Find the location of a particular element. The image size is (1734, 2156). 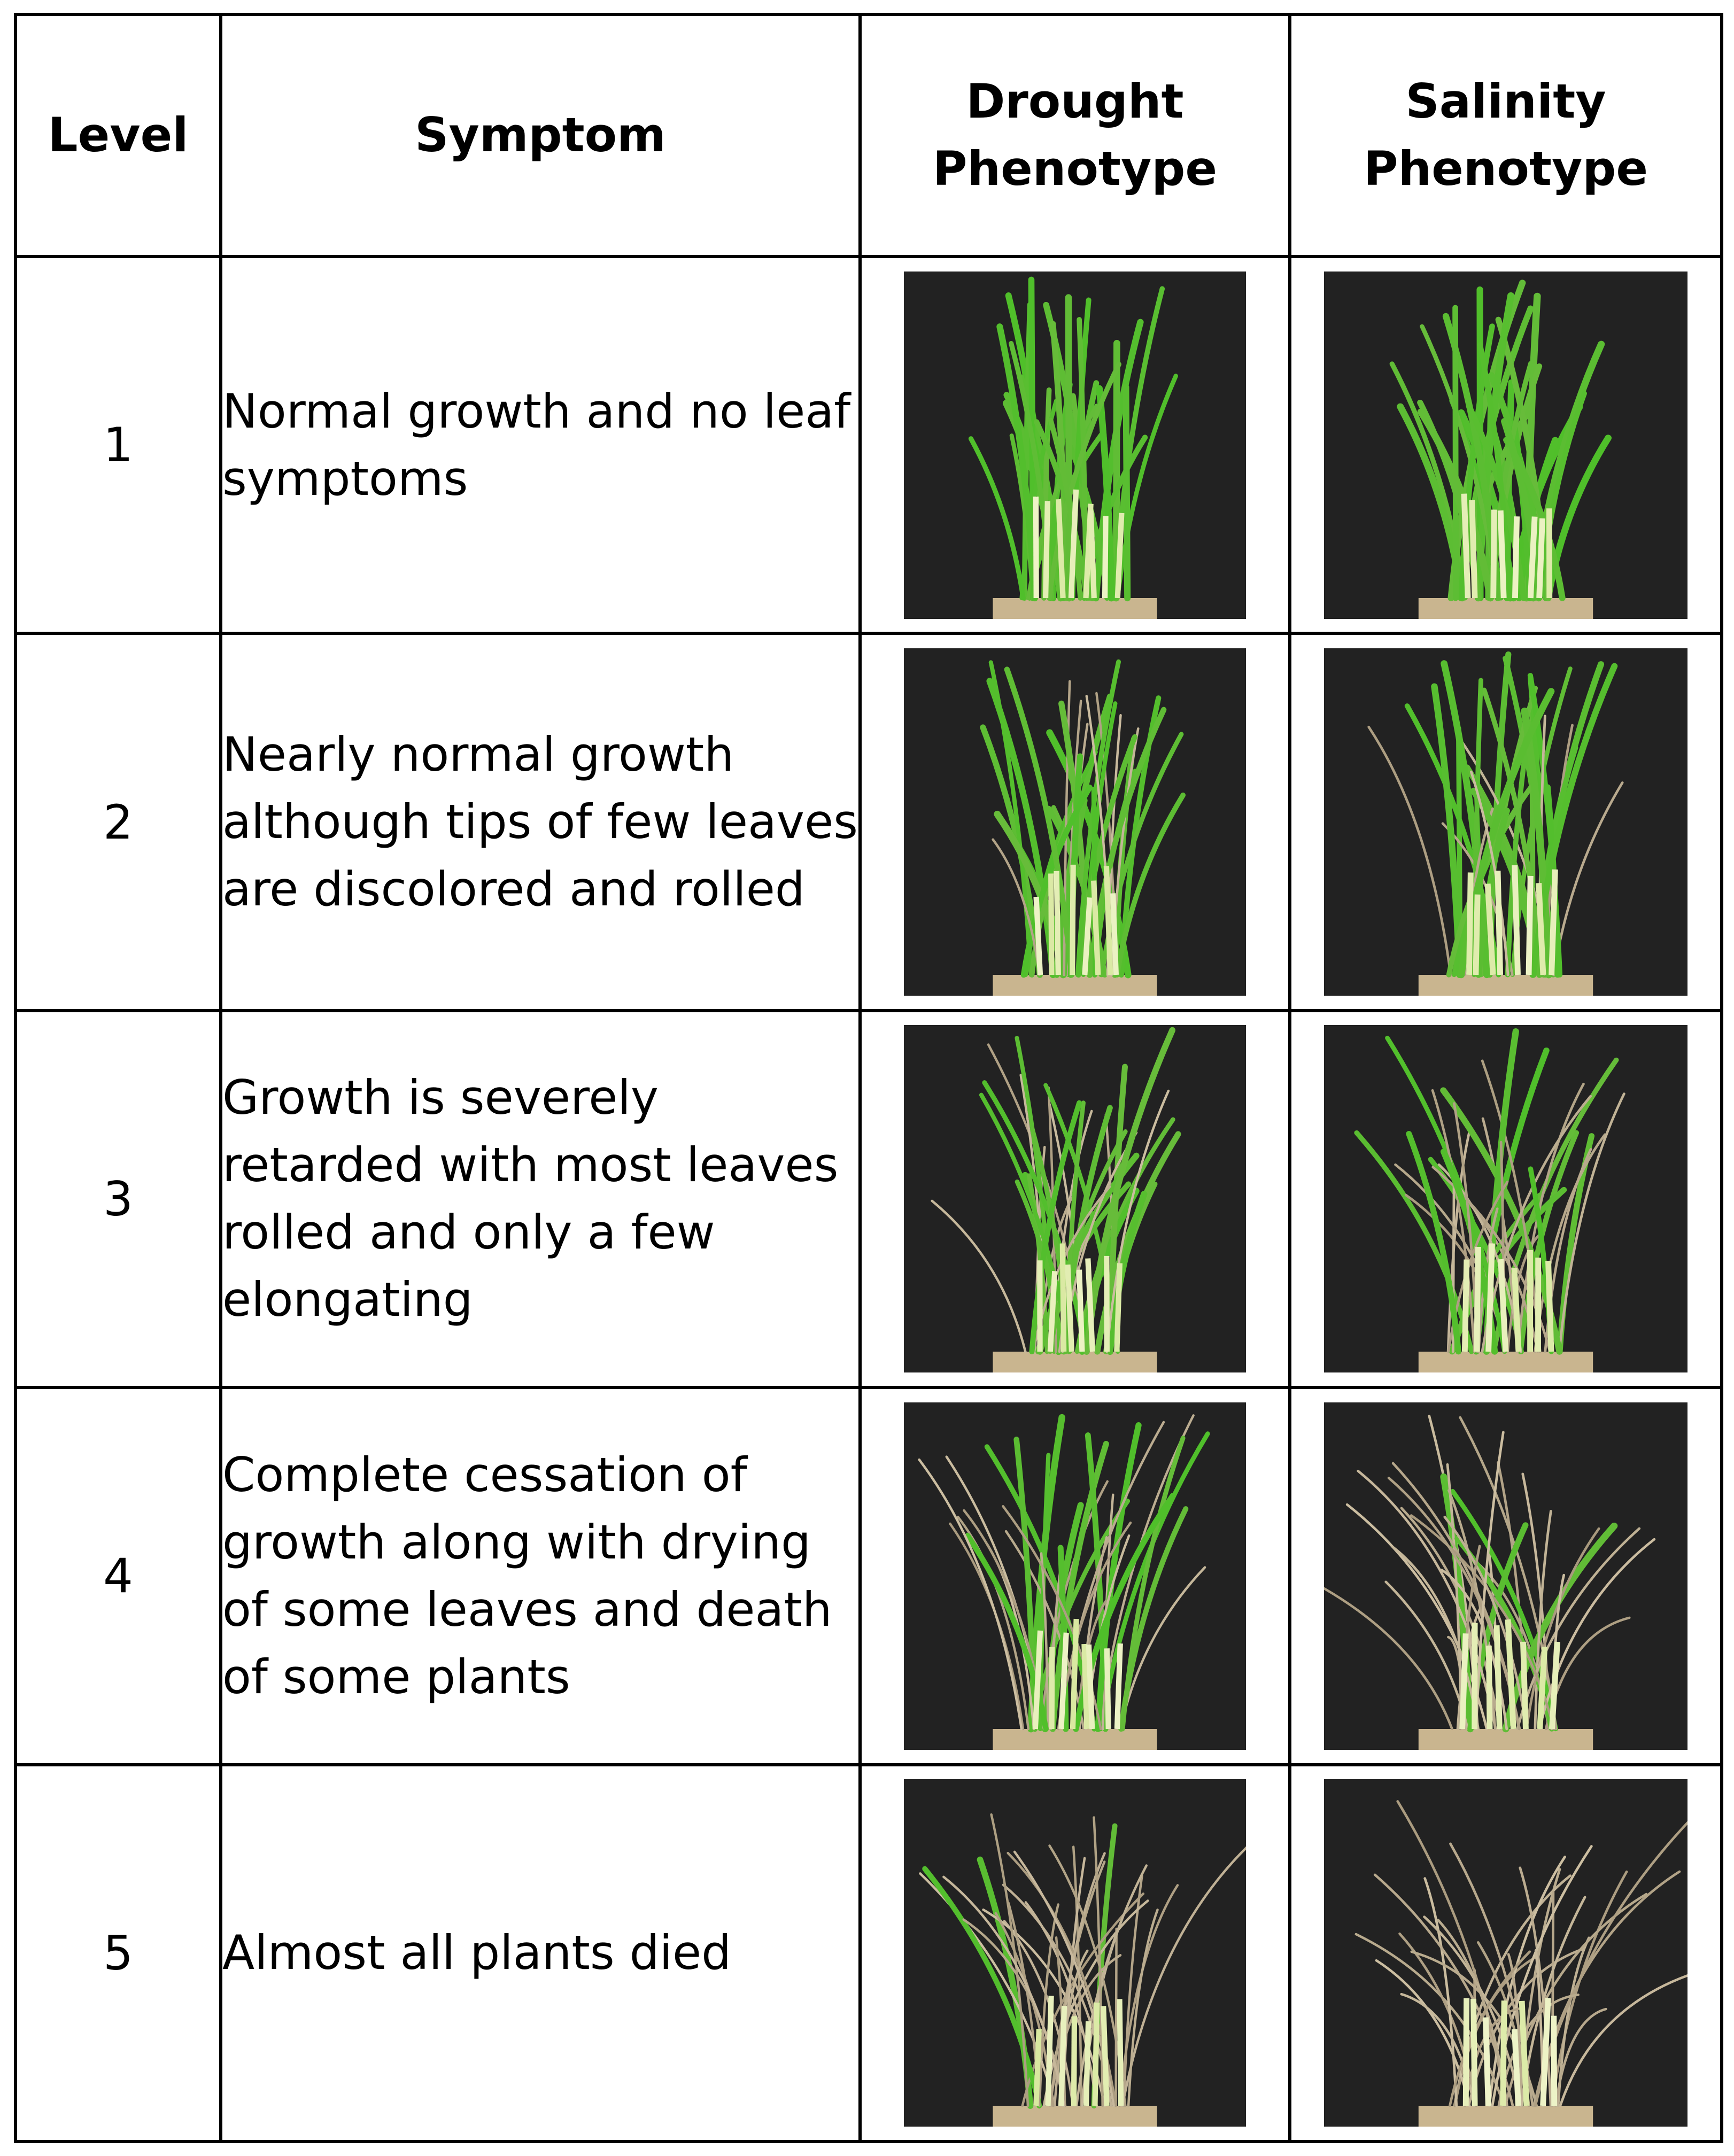

level-cell: 4 is located at coordinates (118, 1576).